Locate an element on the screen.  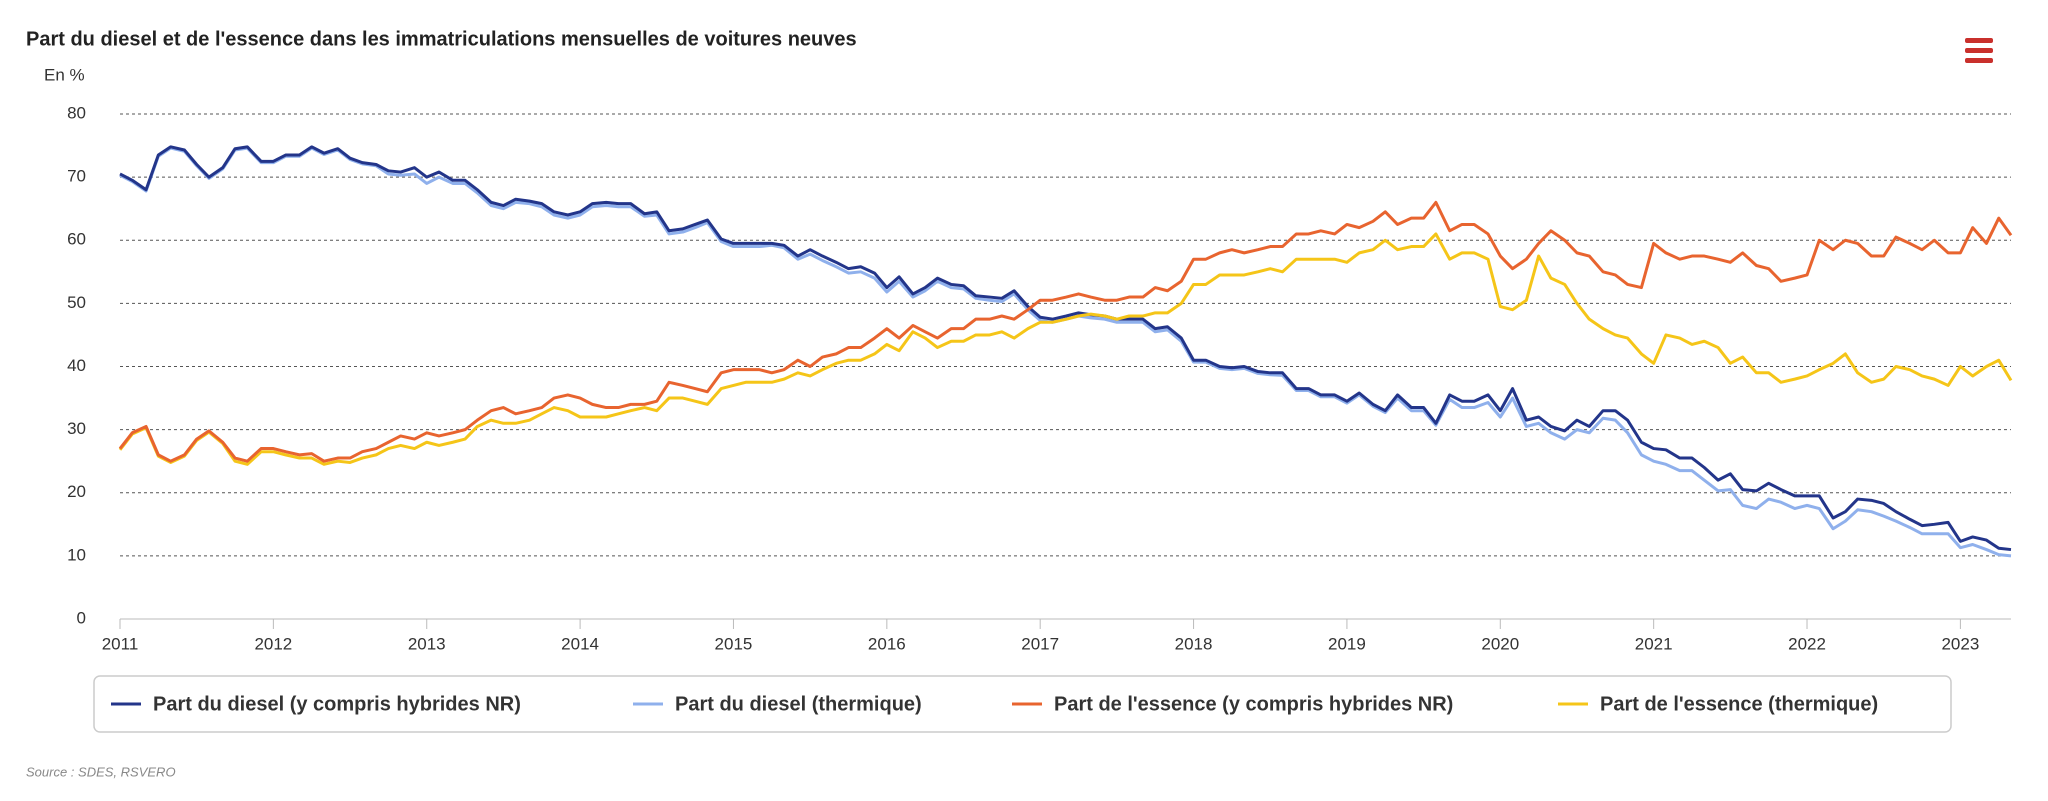
x-tick-label: 2021 is located at coordinates (1654, 643).